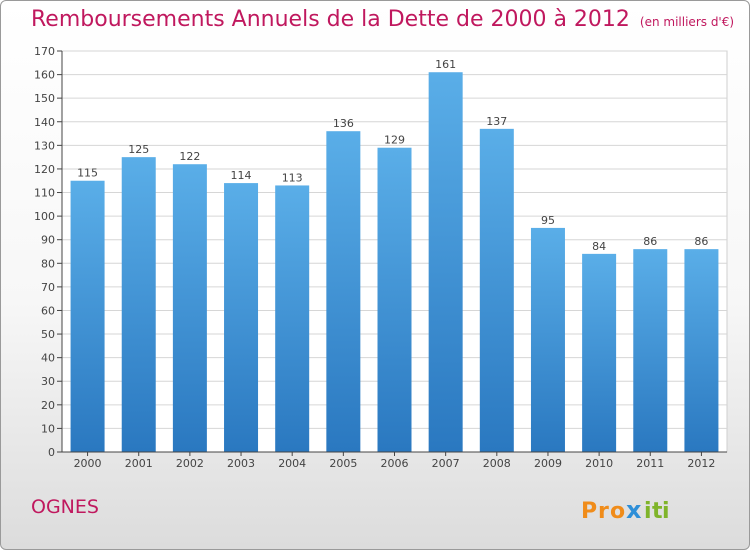 Image resolution: width=750 pixels, height=550 pixels. What do you see at coordinates (343, 463) in the screenshot?
I see `x-tick-label: 2005` at bounding box center [343, 463].